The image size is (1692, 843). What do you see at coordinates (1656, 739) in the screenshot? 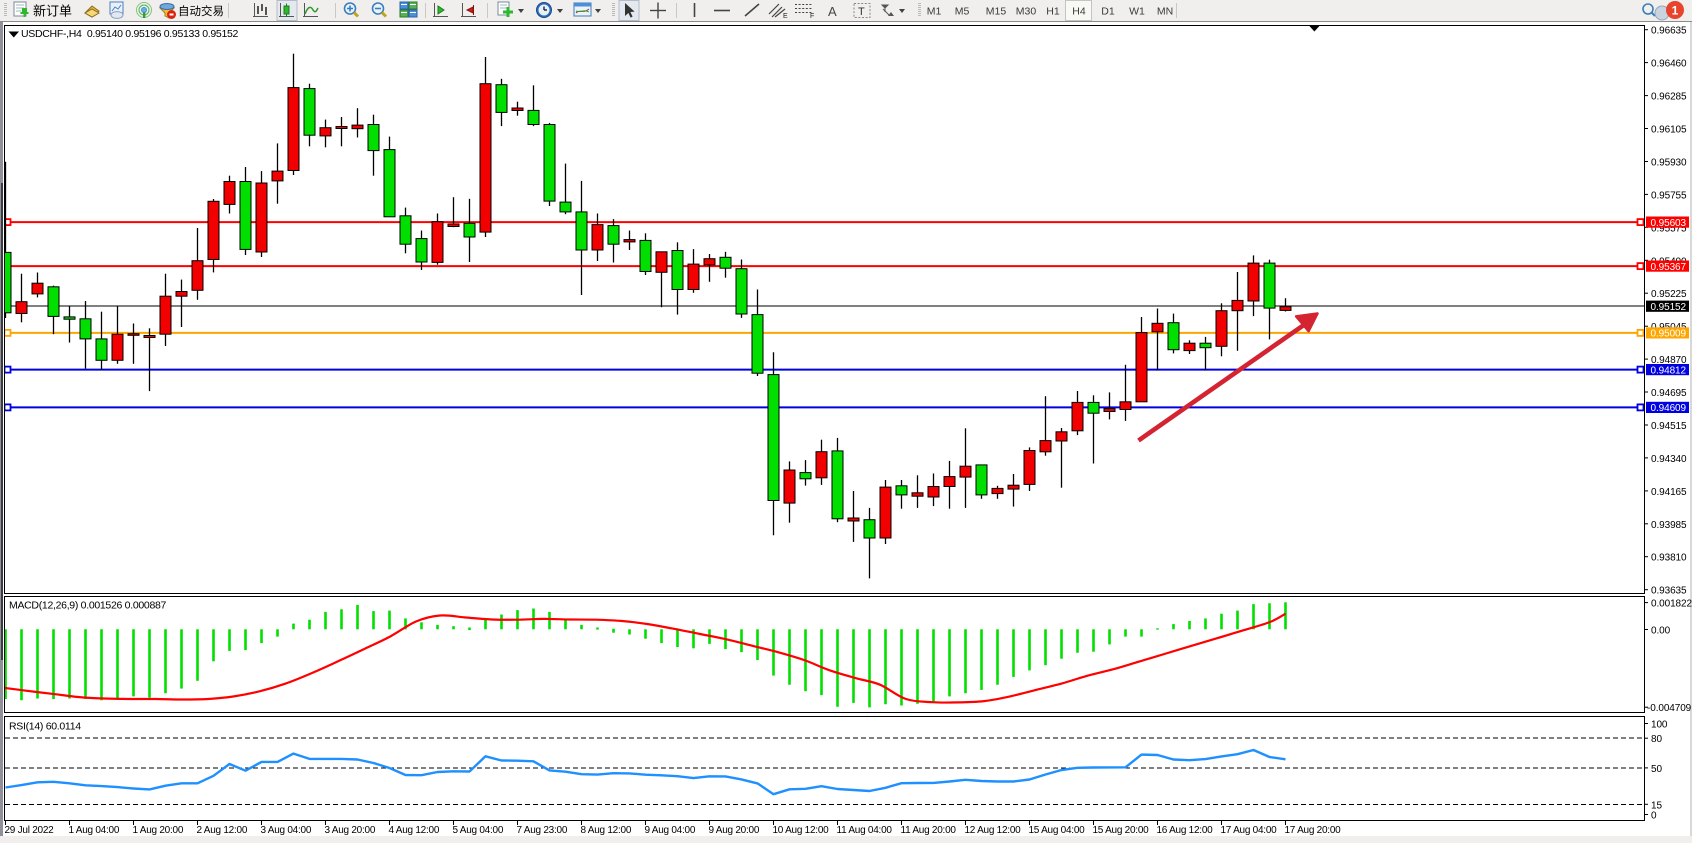
I see `svg-text: 80` at bounding box center [1656, 739].